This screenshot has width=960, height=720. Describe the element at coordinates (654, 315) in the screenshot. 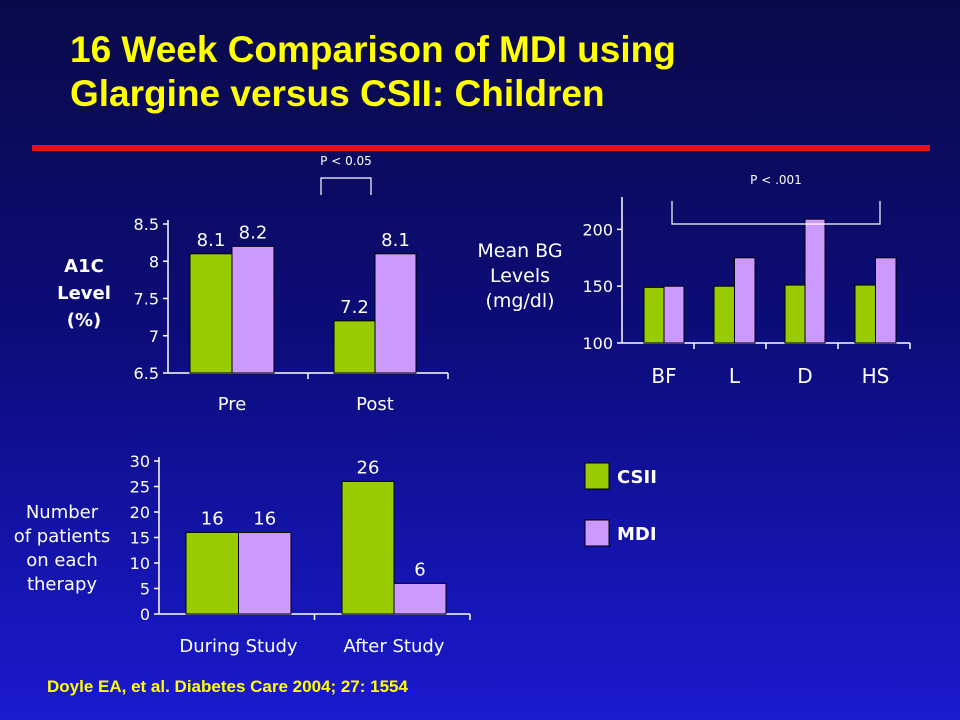

I see `meanbg-bar-csii-bf` at that location.